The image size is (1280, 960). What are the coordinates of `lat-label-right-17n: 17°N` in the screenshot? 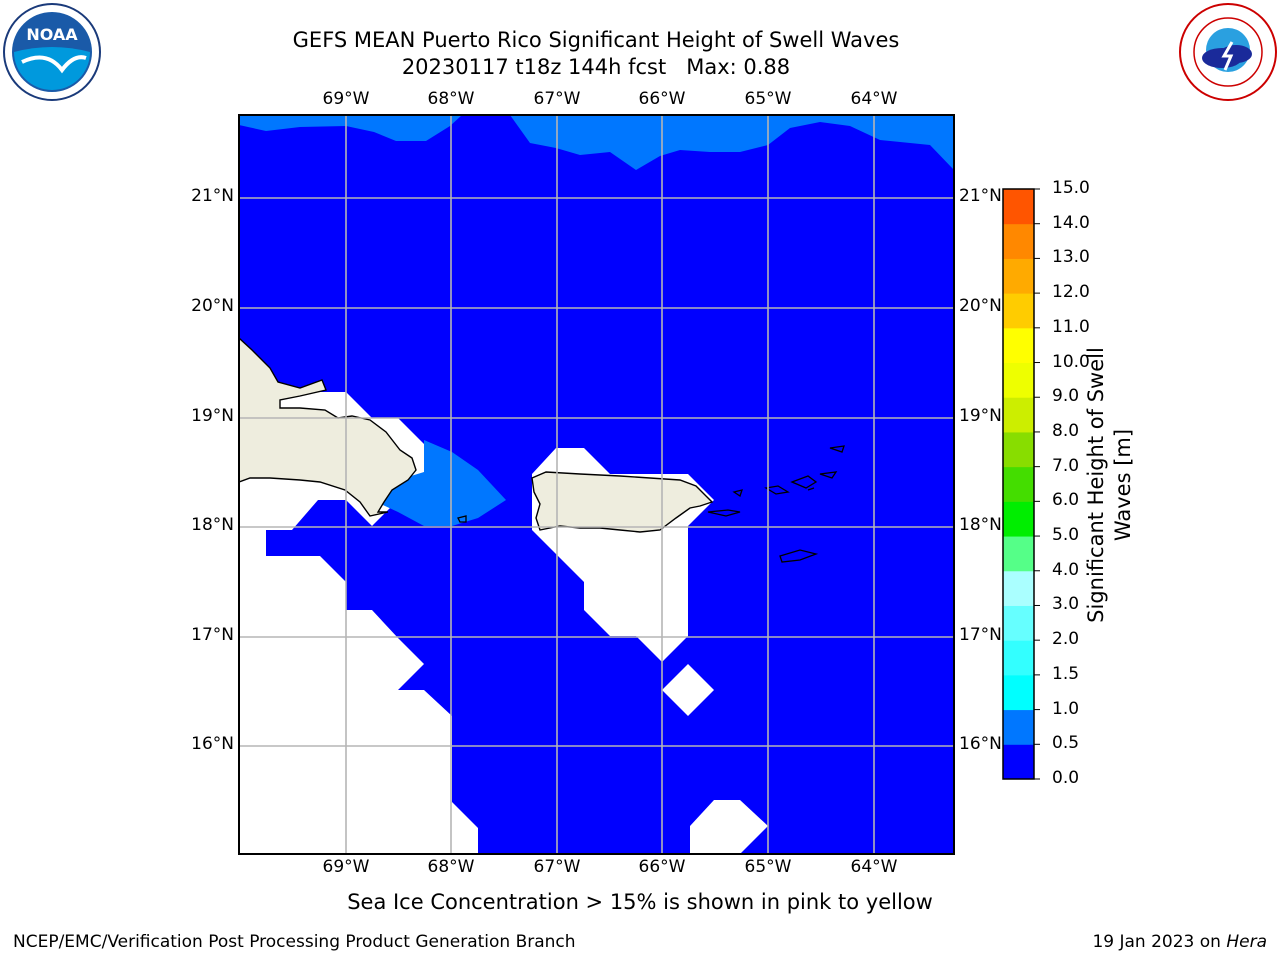 It's located at (980, 635).